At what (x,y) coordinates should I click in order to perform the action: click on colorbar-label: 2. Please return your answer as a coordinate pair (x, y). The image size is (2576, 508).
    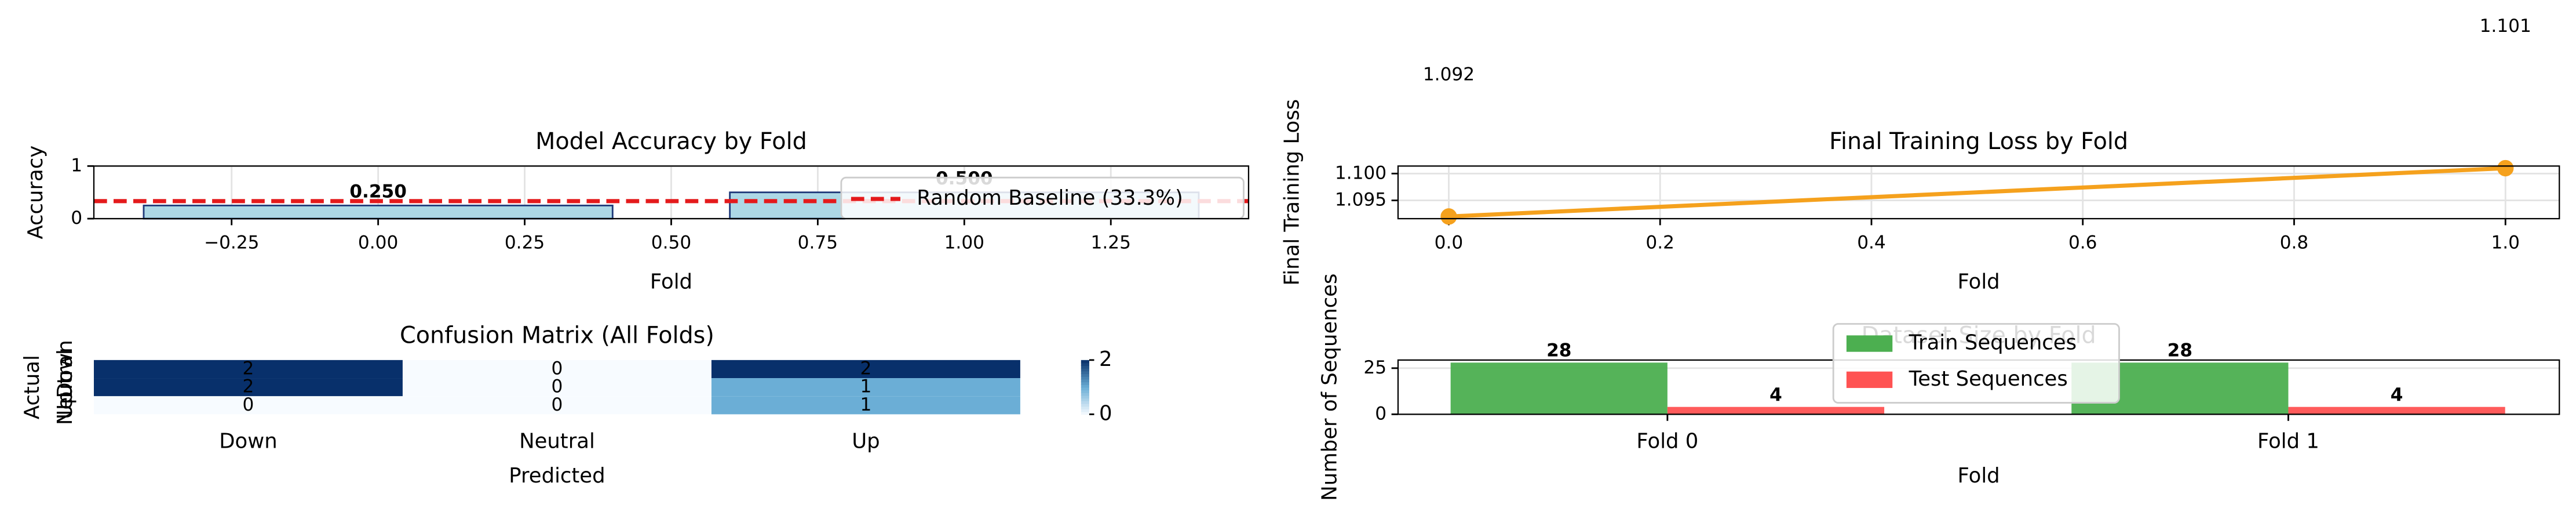
    Looking at the image, I should click on (1105, 359).